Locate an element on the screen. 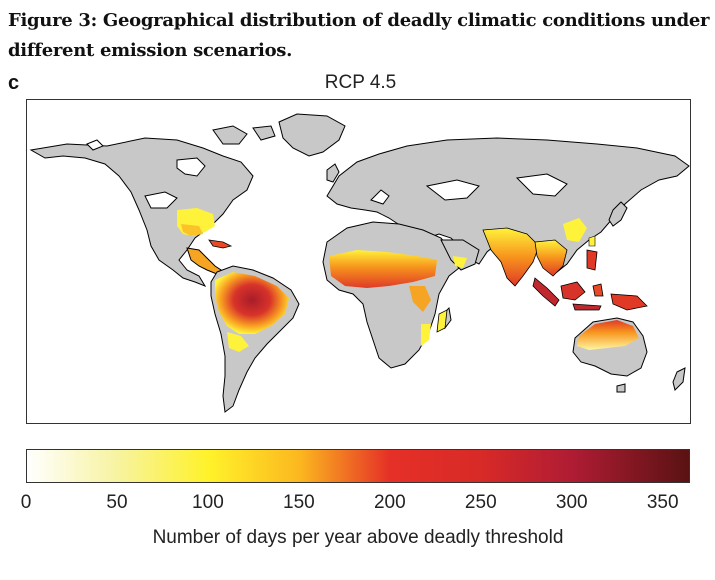 The image size is (715, 580). colorbar-tick-label: 200 is located at coordinates (389, 502).